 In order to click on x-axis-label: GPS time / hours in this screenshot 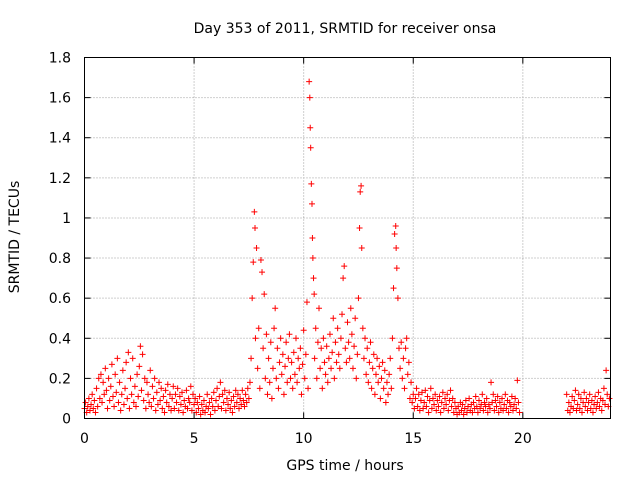, I will do `click(344, 466)`.